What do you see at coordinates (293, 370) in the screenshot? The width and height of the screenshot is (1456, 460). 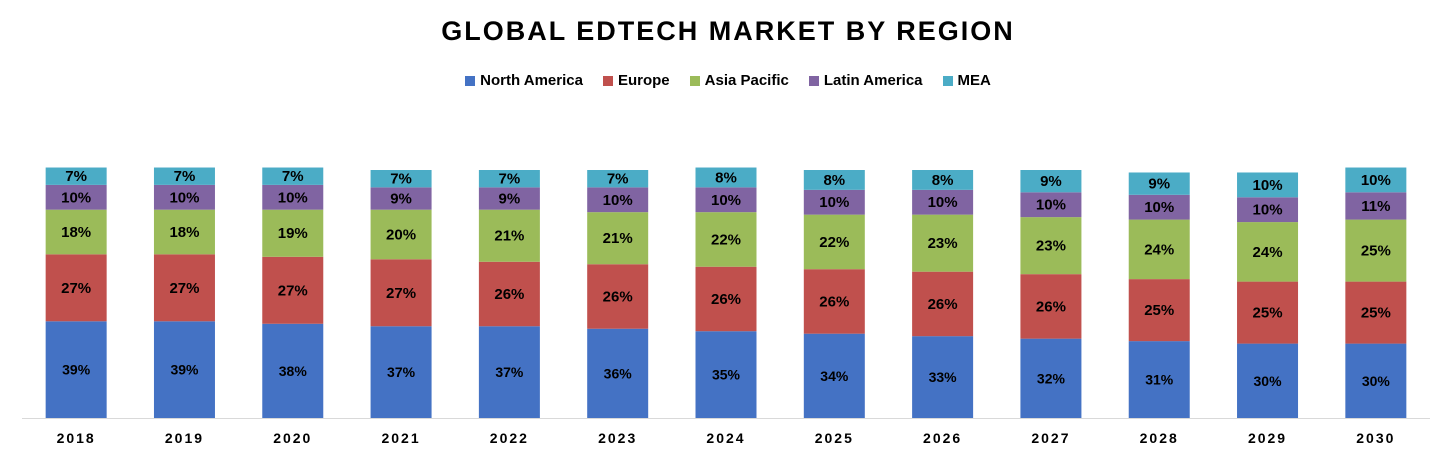 I see `bar-segment-north-america-2020` at bounding box center [293, 370].